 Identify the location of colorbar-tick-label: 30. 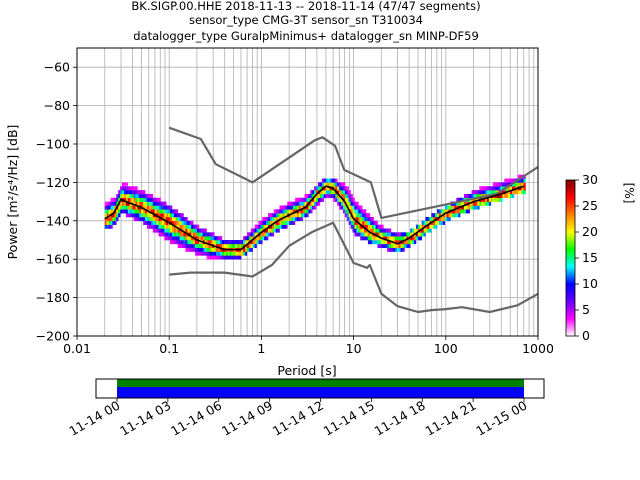
(590, 179).